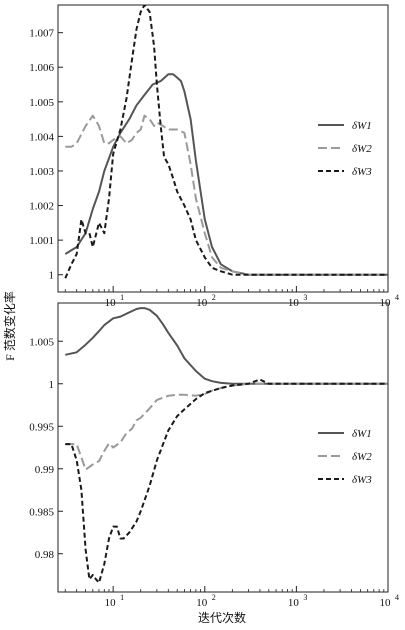  What do you see at coordinates (41, 427) in the screenshot?
I see `y-tick-label: 0.995` at bounding box center [41, 427].